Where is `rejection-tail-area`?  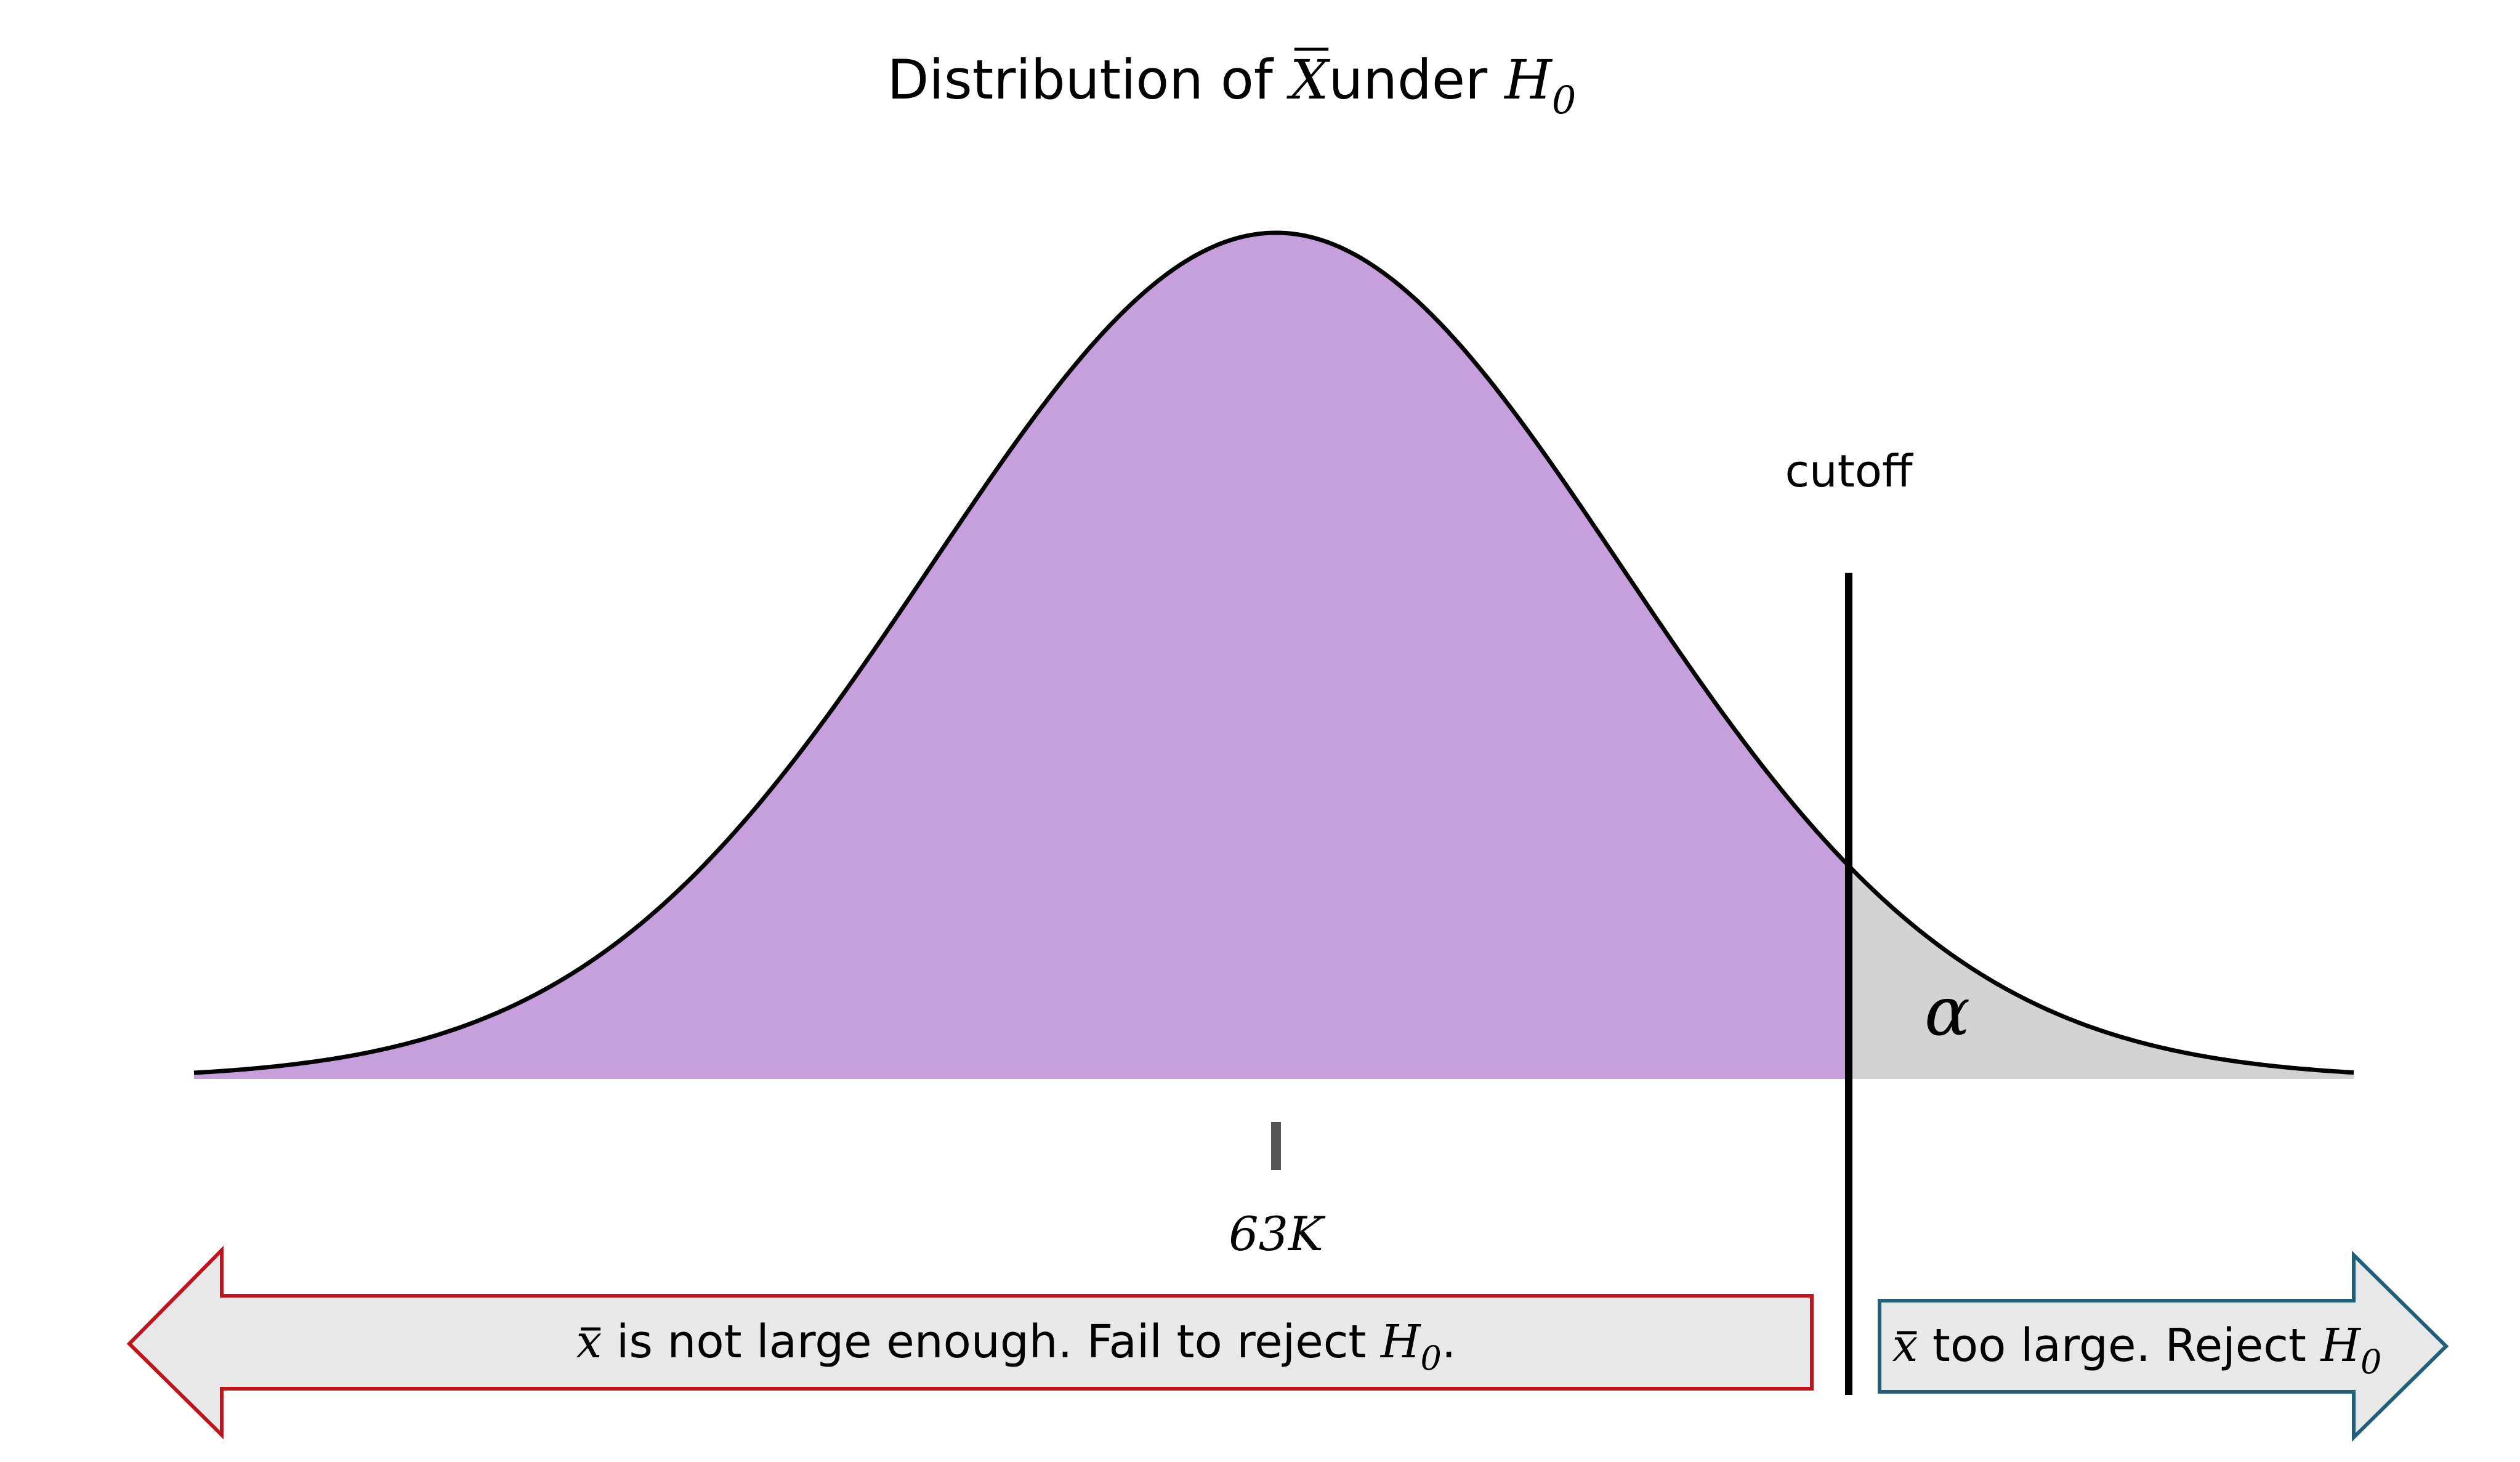 rejection-tail-area is located at coordinates (2101, 972).